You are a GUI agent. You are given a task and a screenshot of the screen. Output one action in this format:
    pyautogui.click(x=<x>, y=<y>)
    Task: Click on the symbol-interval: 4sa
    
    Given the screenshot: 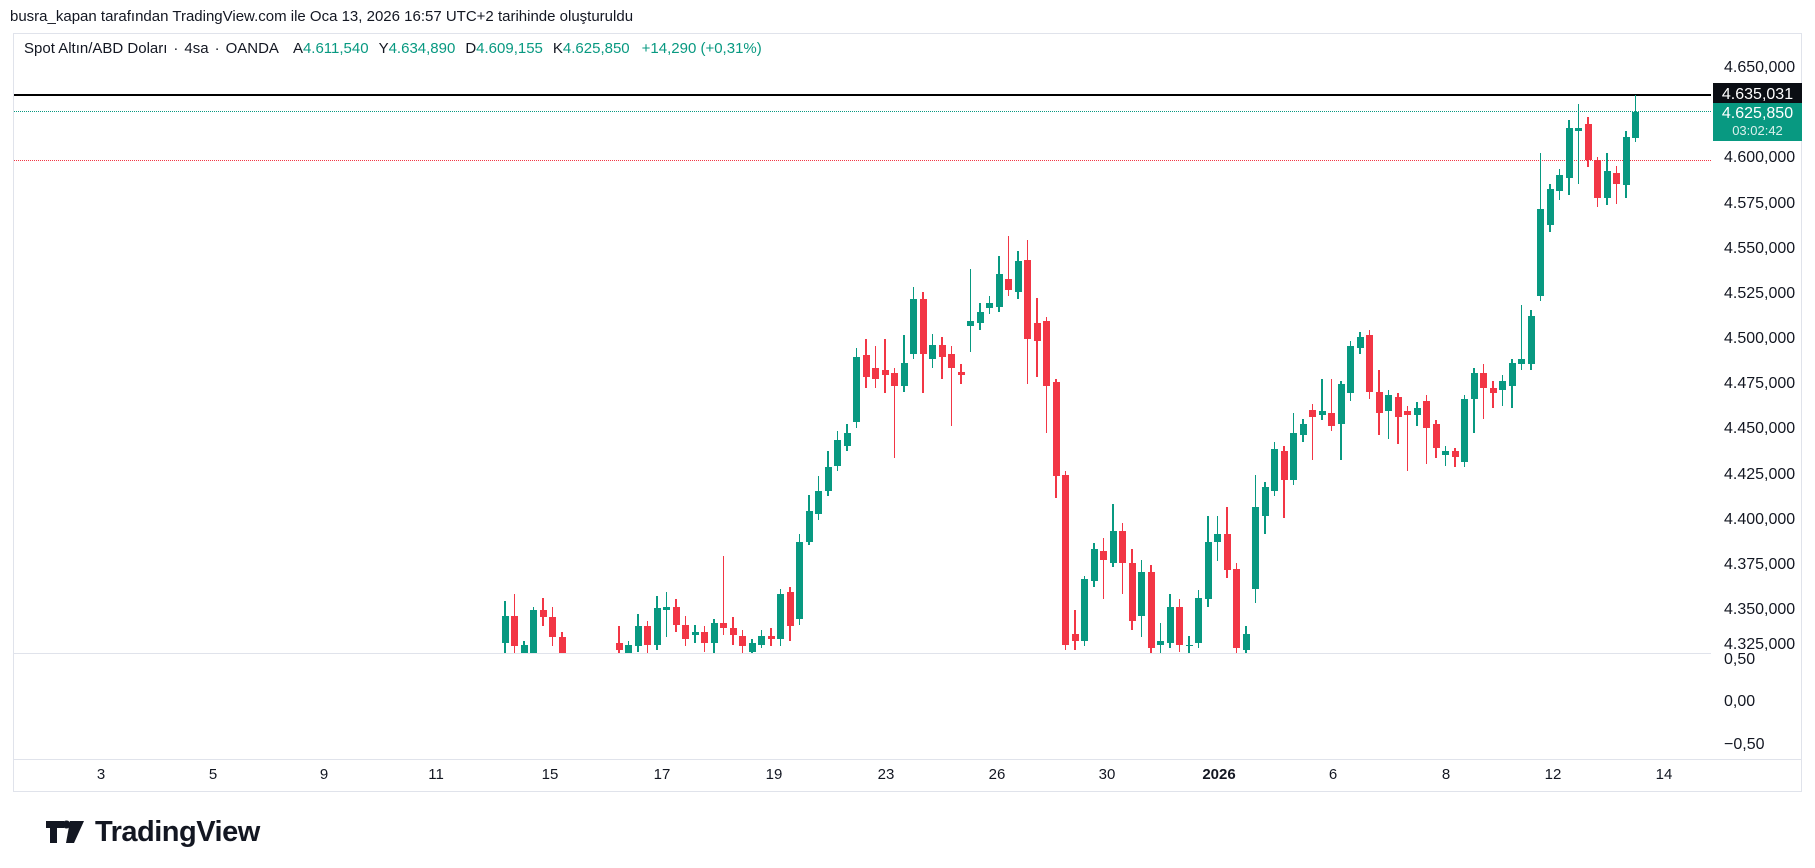 What is the action you would take?
    pyautogui.click(x=196, y=48)
    